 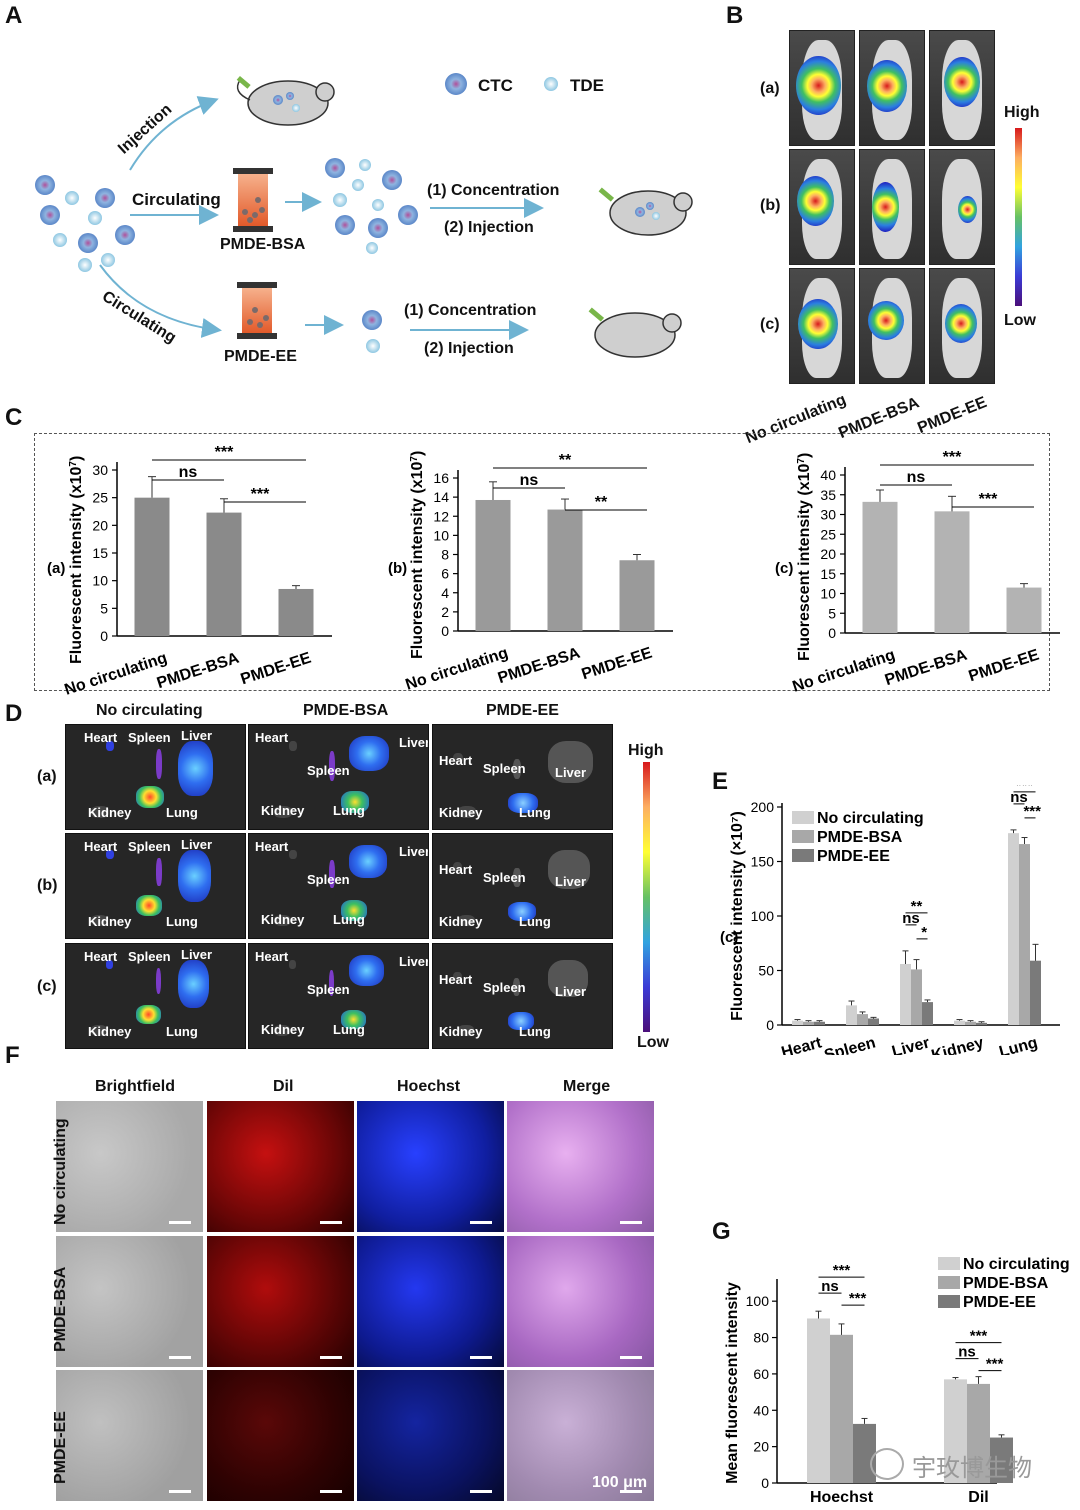 I want to click on y-tick-label: 15, so click(x=100, y=553).